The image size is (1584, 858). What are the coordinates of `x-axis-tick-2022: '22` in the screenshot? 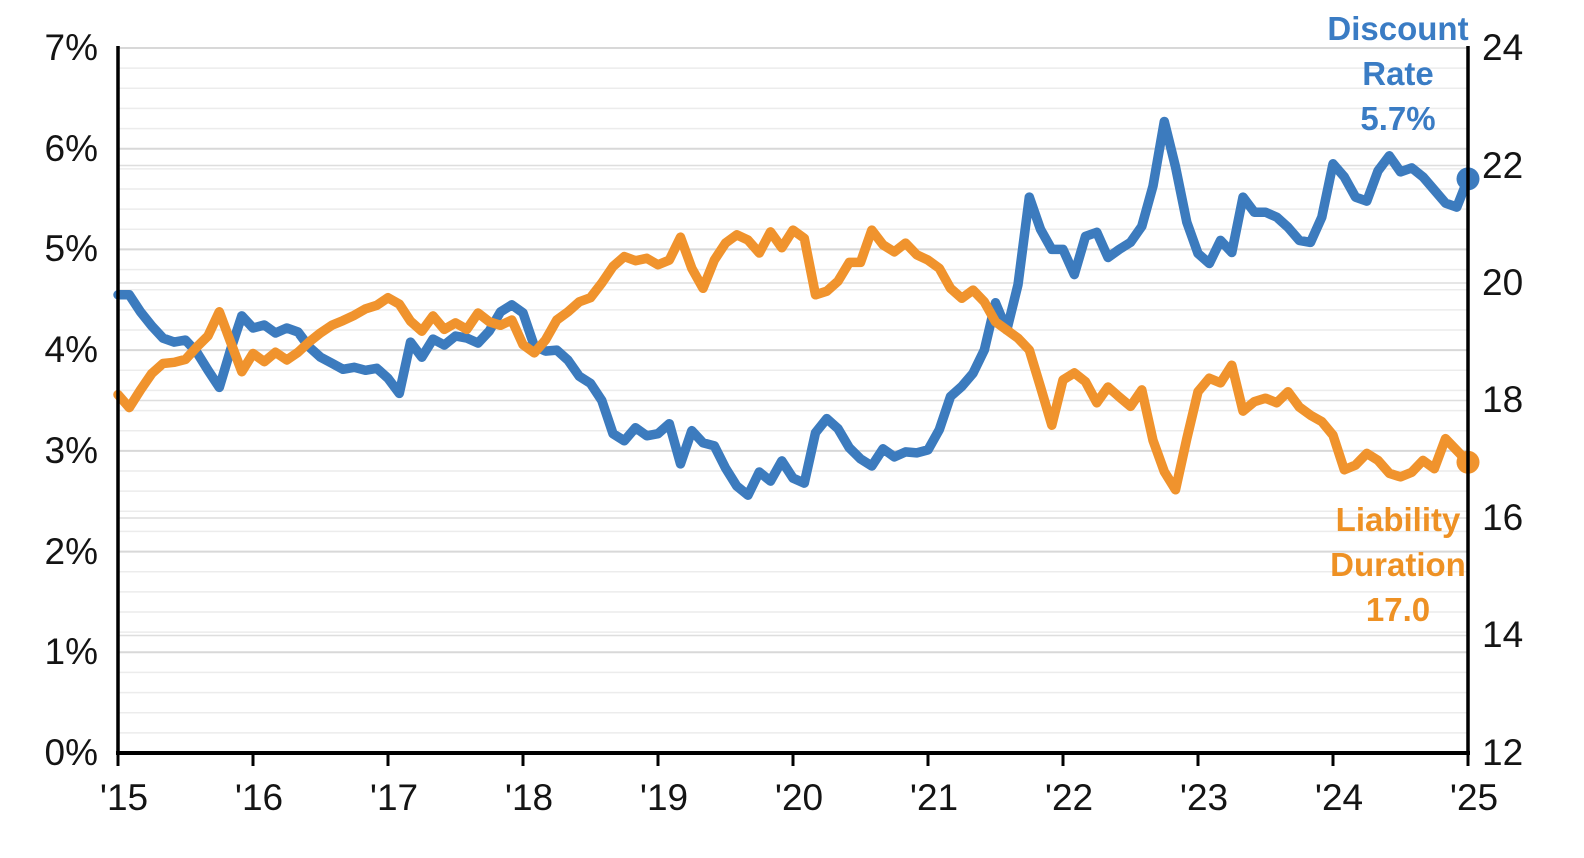 It's located at (1069, 797).